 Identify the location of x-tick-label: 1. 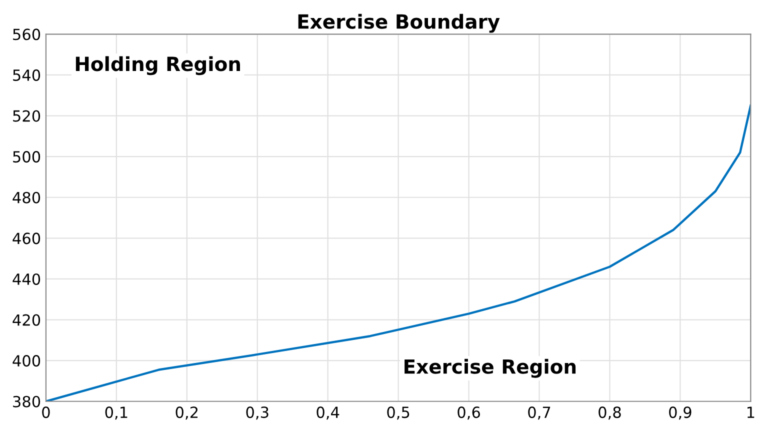
(751, 412).